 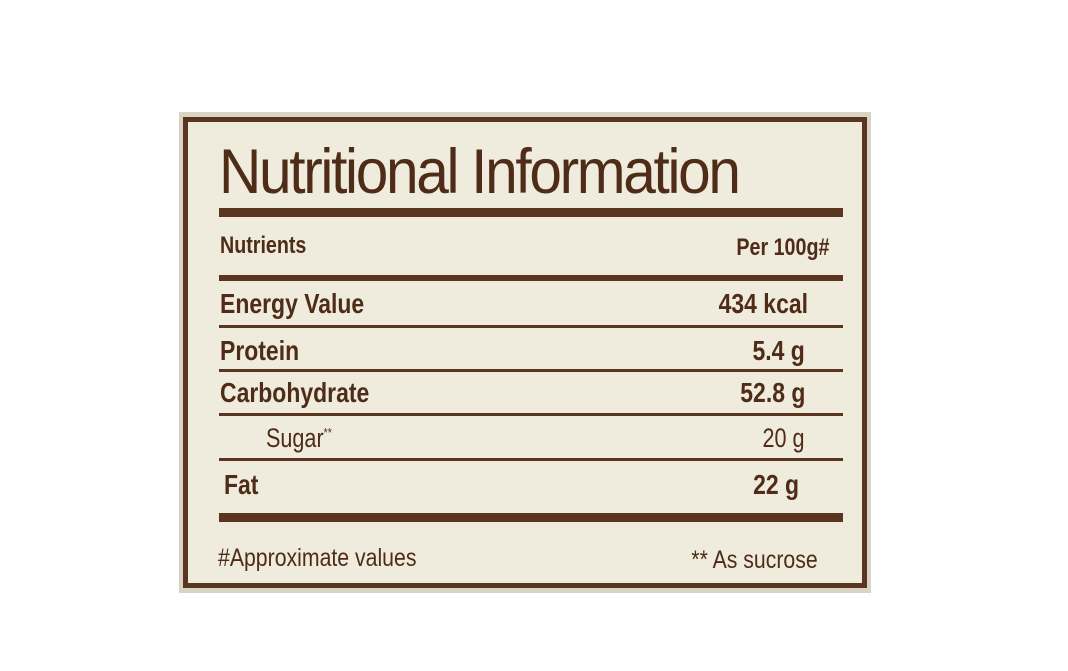 I want to click on row-protein-label: Protein, so click(x=260, y=350).